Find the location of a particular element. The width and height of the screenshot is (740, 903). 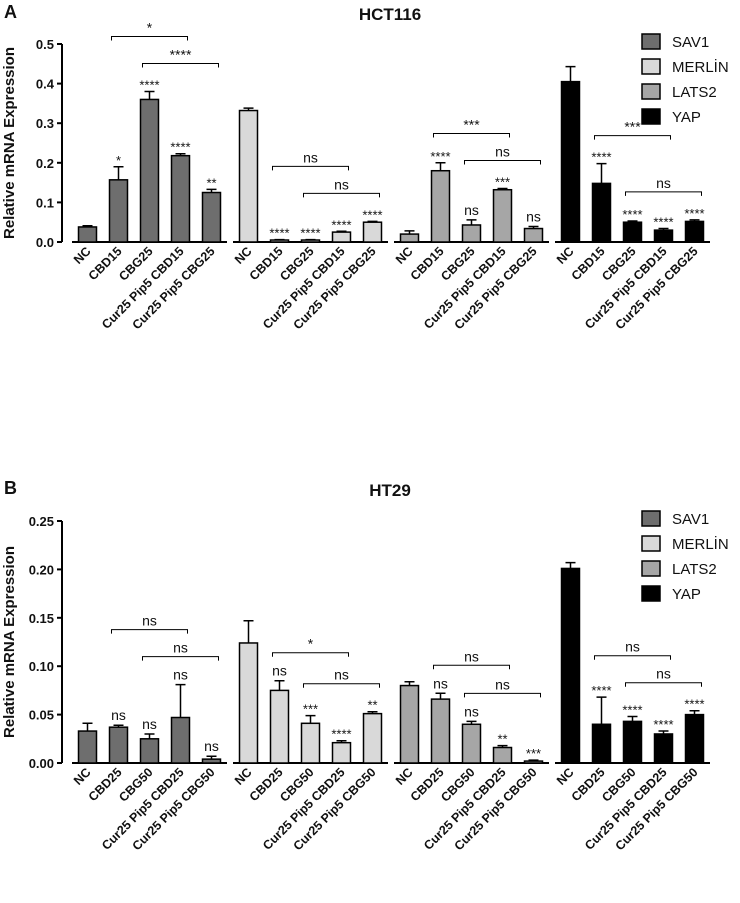

comparison-label: * is located at coordinates (150, 28).